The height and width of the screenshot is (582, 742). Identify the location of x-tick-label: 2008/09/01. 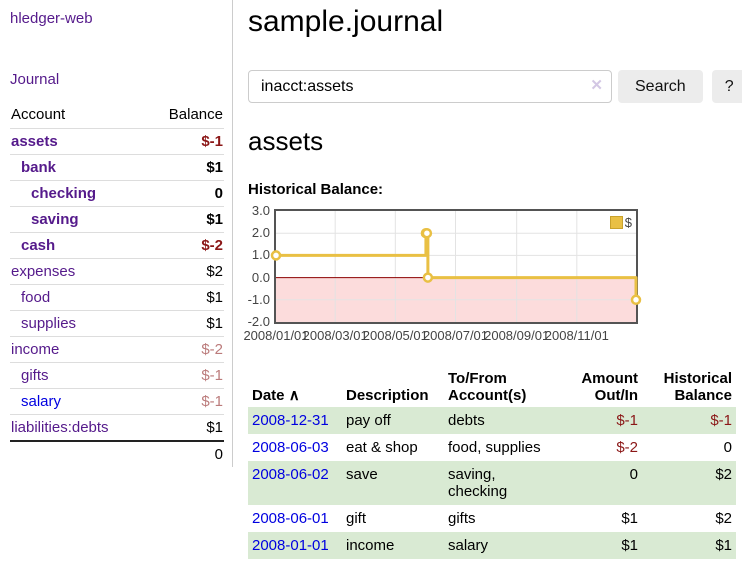
(517, 335).